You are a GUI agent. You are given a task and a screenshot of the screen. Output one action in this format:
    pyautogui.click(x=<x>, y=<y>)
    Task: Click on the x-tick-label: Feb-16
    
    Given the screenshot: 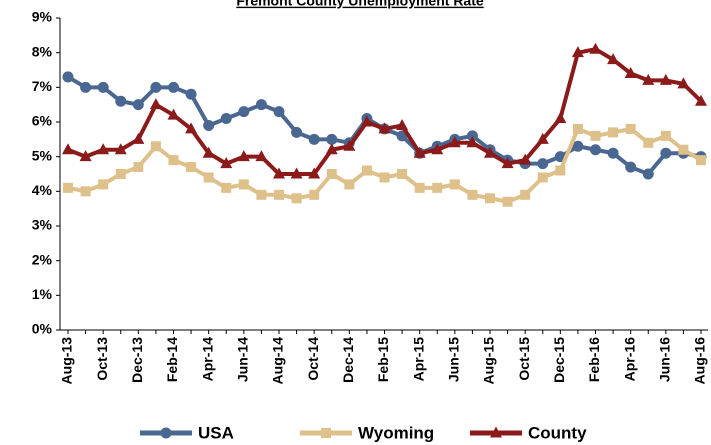 What is the action you would take?
    pyautogui.click(x=594, y=359)
    